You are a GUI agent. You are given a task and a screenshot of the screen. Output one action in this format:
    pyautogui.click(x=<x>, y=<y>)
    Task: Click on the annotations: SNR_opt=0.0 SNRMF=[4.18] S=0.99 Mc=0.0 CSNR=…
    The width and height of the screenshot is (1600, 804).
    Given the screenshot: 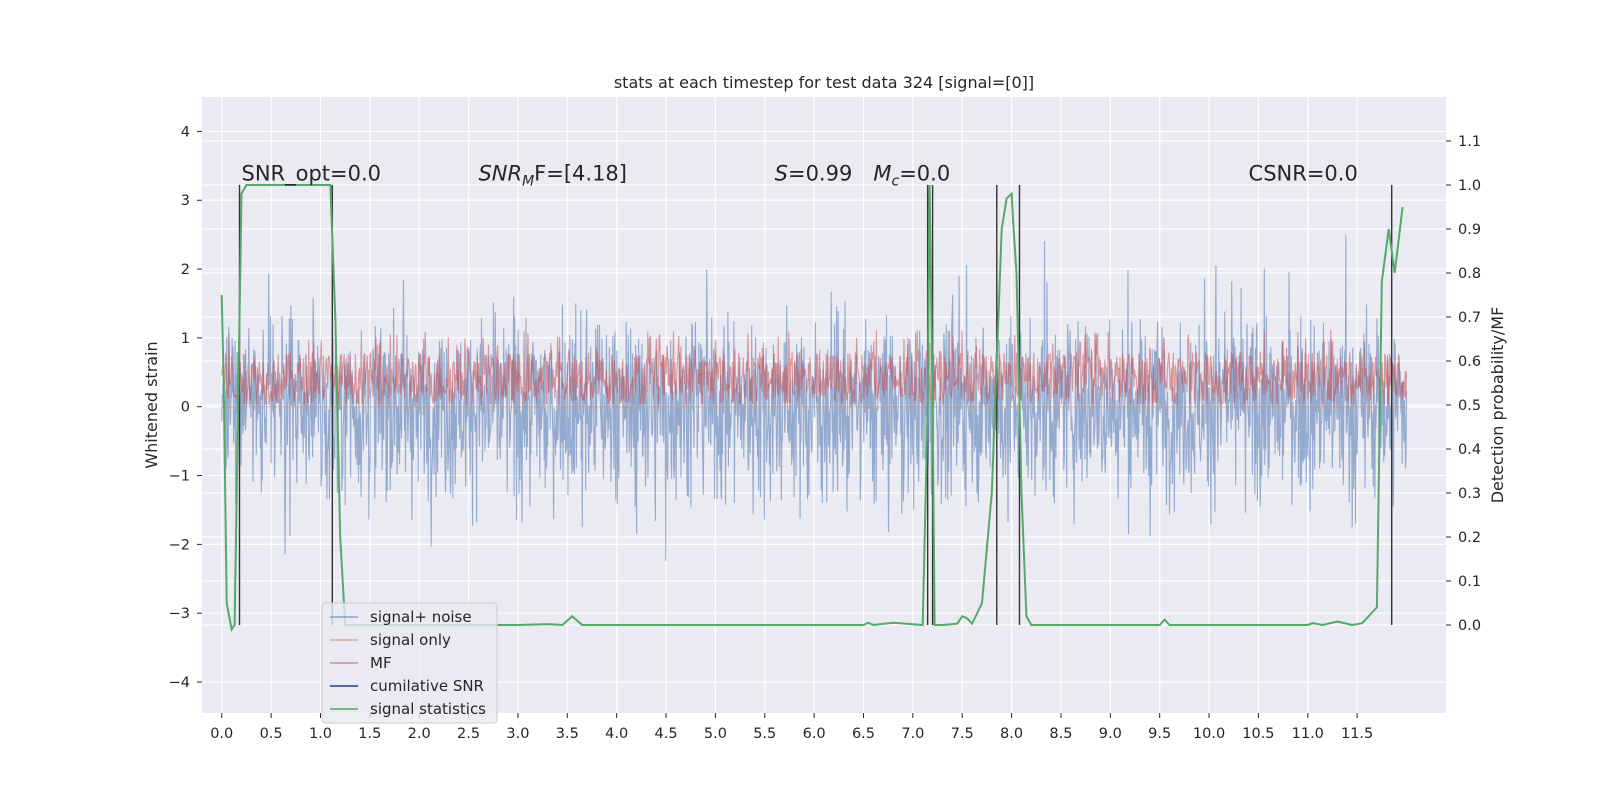 What is the action you would take?
    pyautogui.click(x=799, y=175)
    